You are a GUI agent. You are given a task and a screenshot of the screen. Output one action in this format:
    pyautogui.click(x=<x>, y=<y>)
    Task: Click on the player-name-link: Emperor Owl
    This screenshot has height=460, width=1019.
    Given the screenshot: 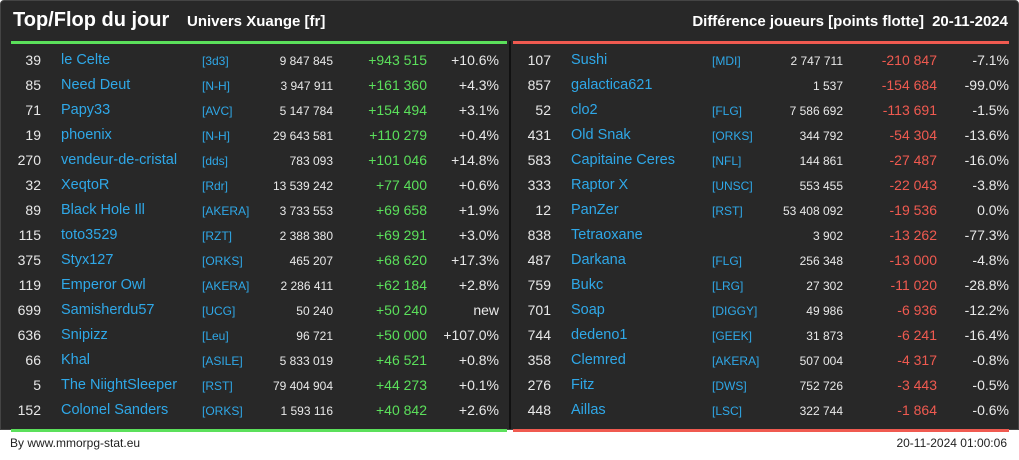 What is the action you would take?
    pyautogui.click(x=103, y=285)
    